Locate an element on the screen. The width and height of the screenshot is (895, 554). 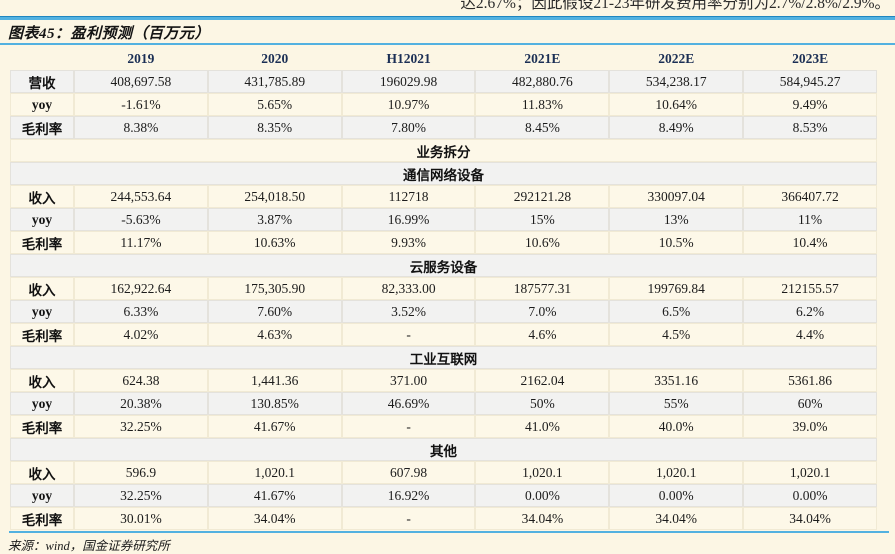
value-cell: 175,305.90 is located at coordinates (274, 288).